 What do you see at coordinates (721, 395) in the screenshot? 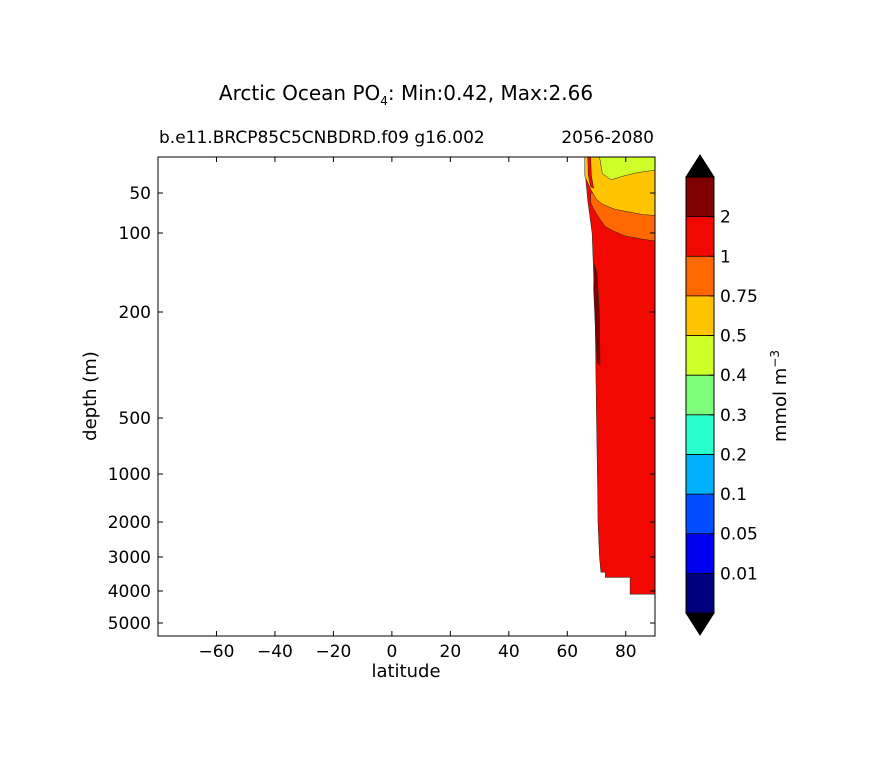
I see `colorbar: 0.01 0.05 0.1 0.2 0.3 0.4 0.5 0.75 1 2` at bounding box center [721, 395].